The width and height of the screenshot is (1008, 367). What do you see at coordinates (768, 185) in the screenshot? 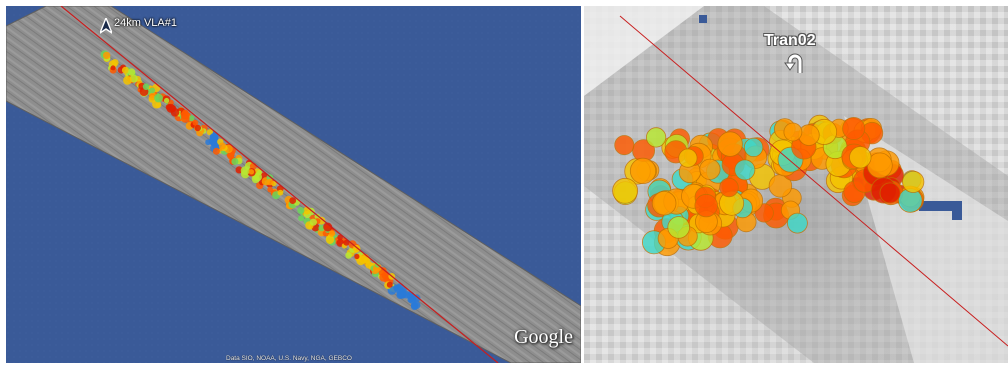
I see `detection-points` at bounding box center [768, 185].